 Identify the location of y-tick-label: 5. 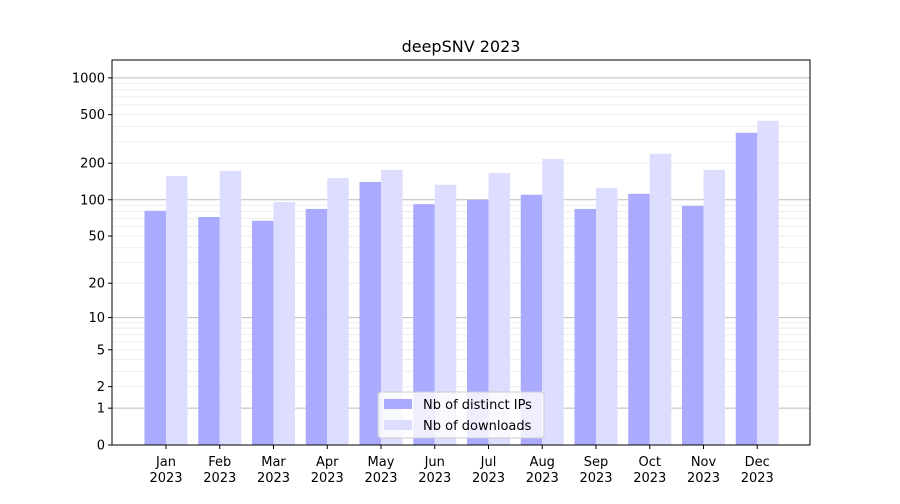
(101, 350).